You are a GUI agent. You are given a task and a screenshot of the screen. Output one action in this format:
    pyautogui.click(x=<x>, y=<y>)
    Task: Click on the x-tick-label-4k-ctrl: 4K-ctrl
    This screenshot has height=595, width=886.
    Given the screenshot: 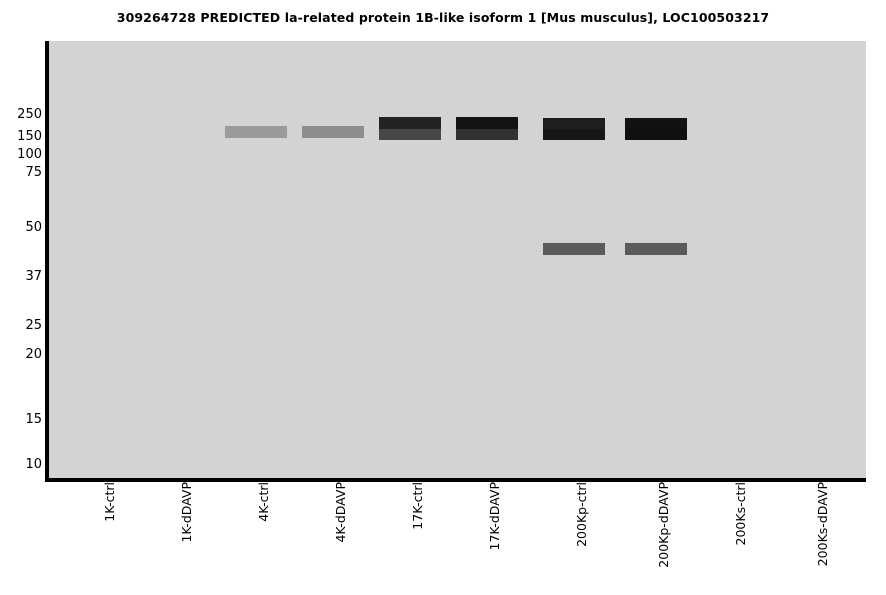 What is the action you would take?
    pyautogui.click(x=263, y=502)
    